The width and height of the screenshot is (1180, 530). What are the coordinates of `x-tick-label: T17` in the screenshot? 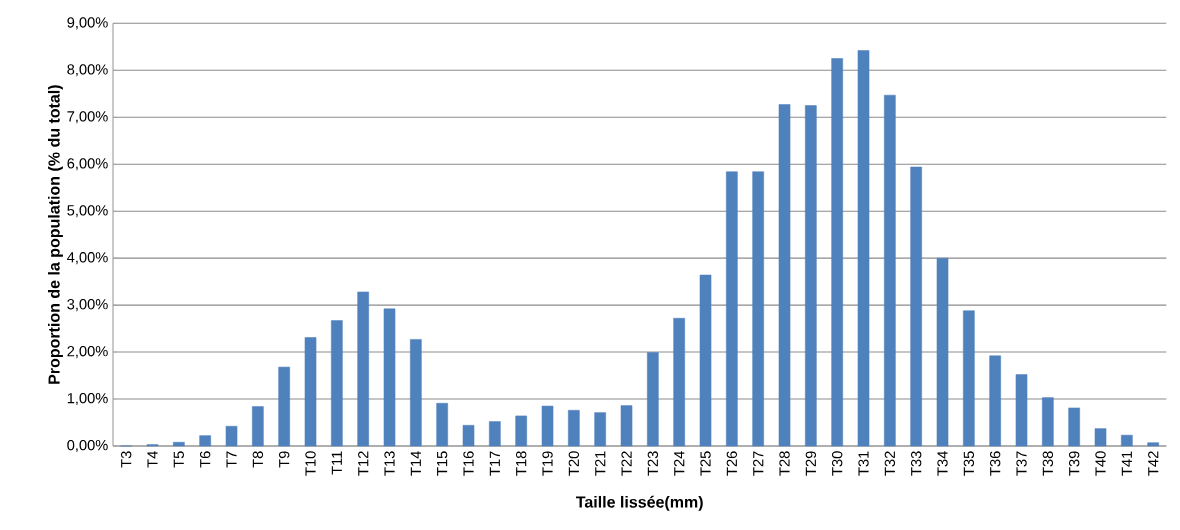 It's located at (494, 463).